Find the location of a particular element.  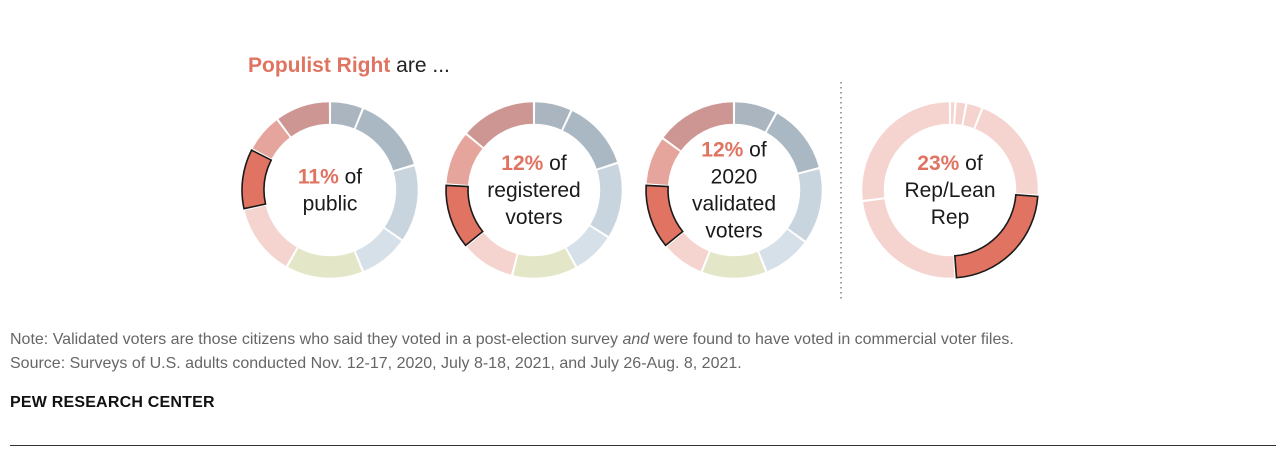

donut-center-text: public is located at coordinates (330, 204).